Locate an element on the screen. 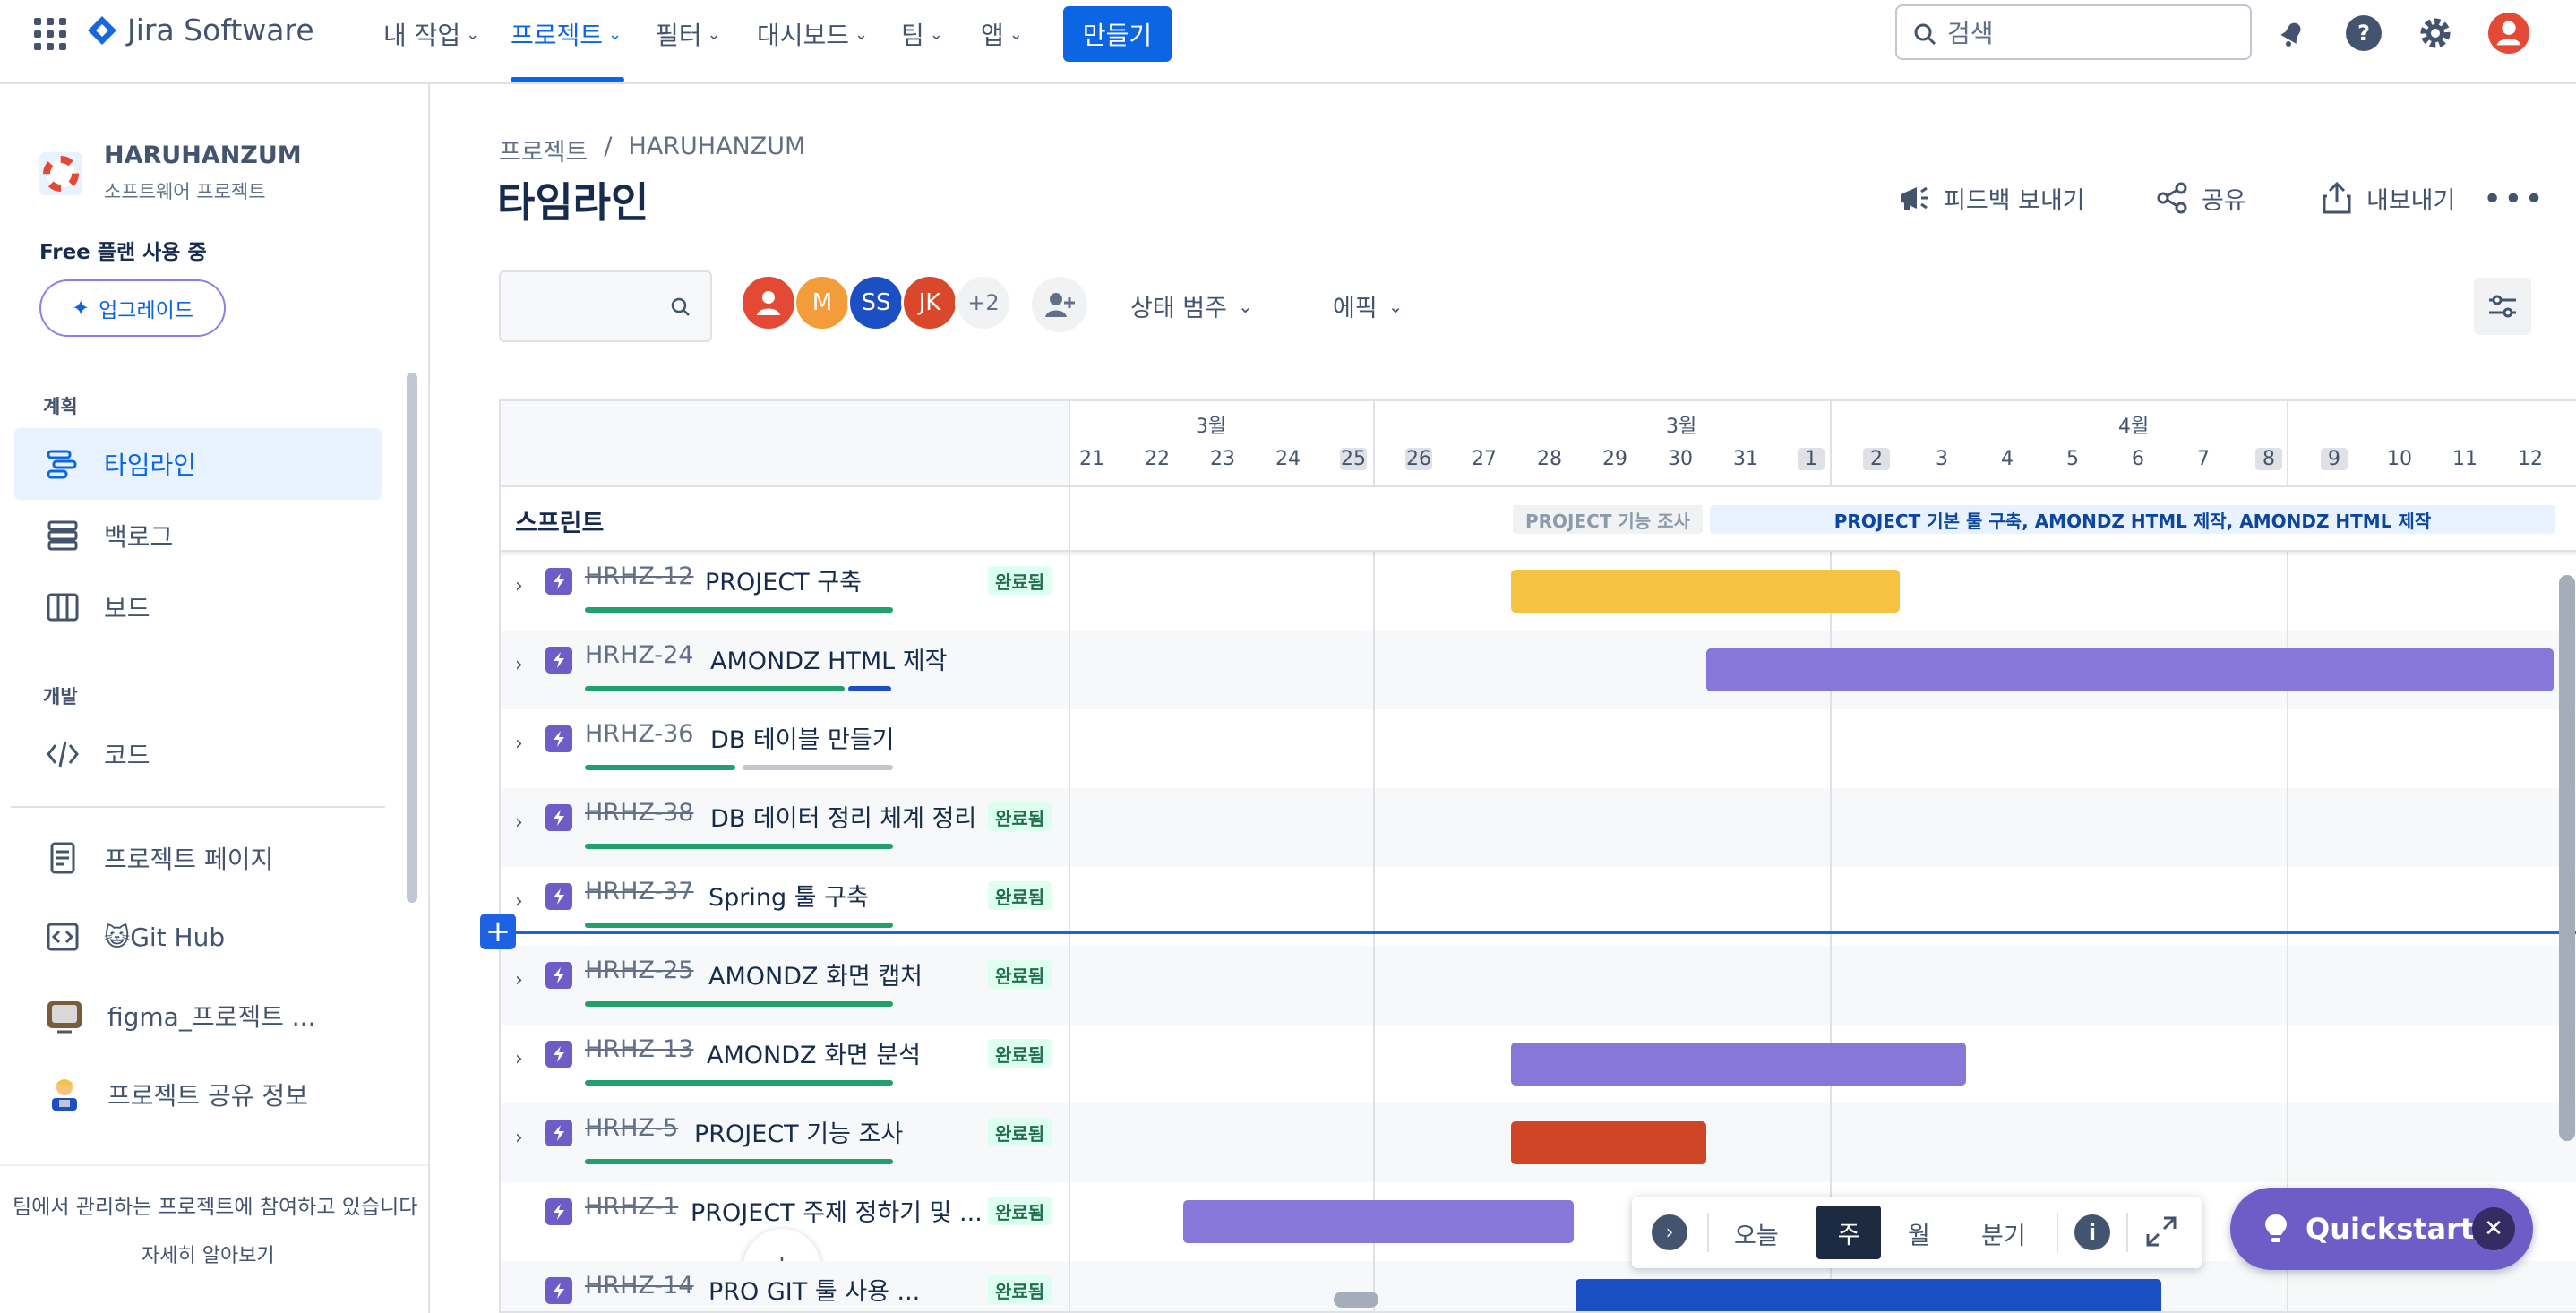 The width and height of the screenshot is (2576, 1313). nav-teams: 팀 ⌄ is located at coordinates (922, 35).